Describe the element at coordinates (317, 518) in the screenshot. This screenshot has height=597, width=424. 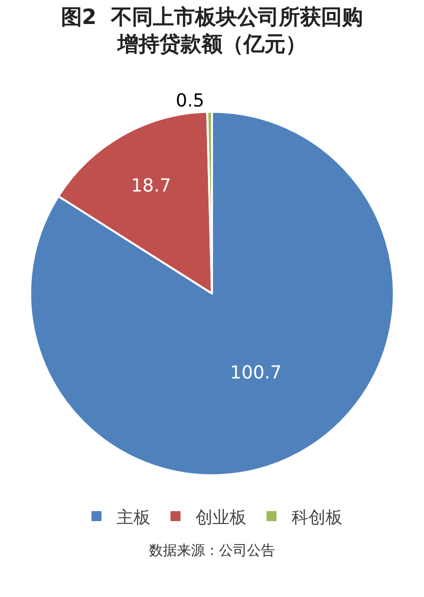
I see `legend-label: 科创板` at that location.